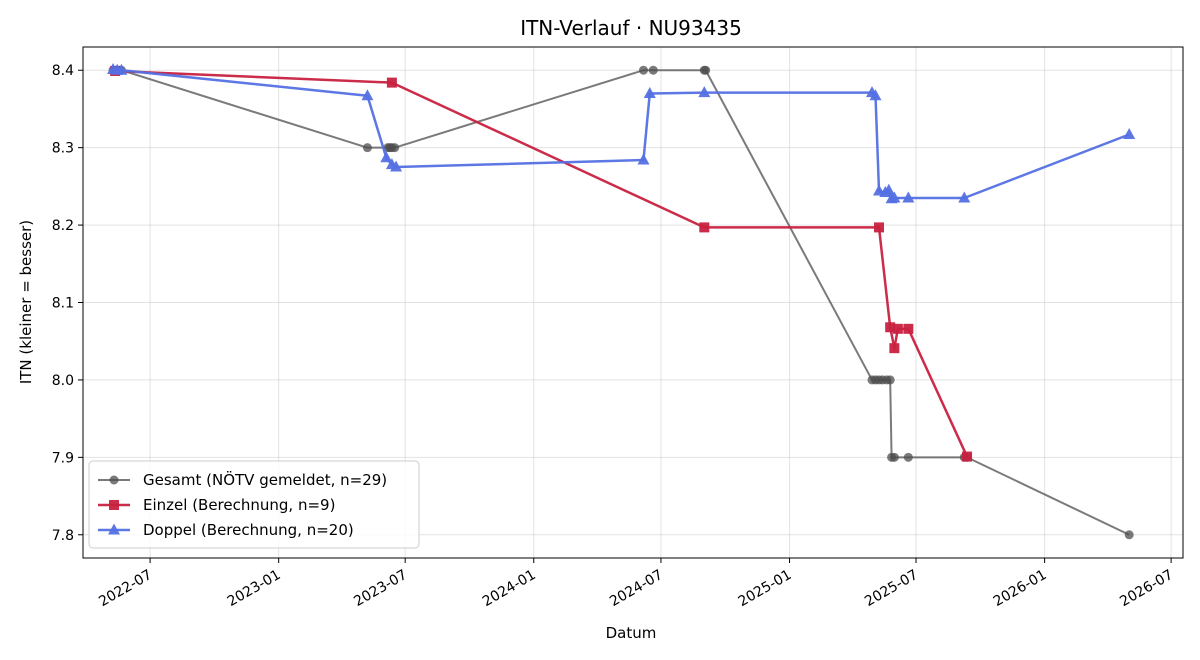  What do you see at coordinates (765, 588) in the screenshot?
I see `x-tick-label: 2025-01` at bounding box center [765, 588].